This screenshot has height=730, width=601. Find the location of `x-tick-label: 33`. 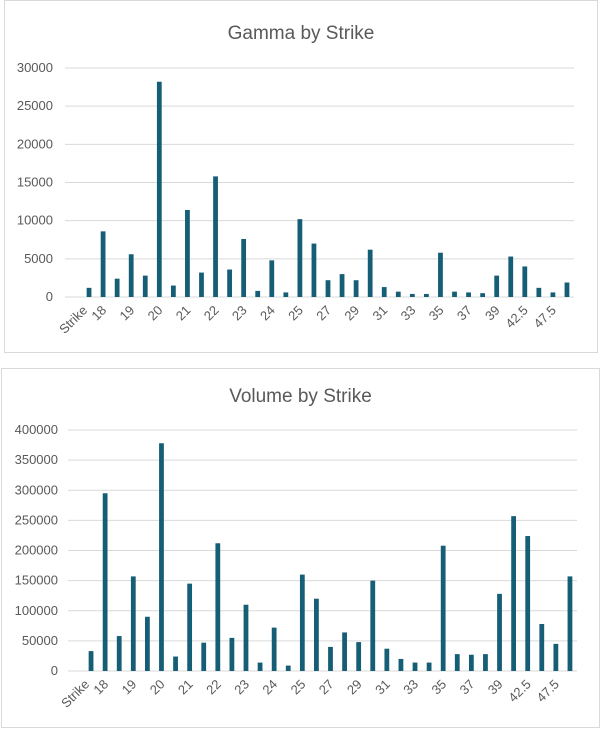

x-tick-label: 33 is located at coordinates (410, 687).